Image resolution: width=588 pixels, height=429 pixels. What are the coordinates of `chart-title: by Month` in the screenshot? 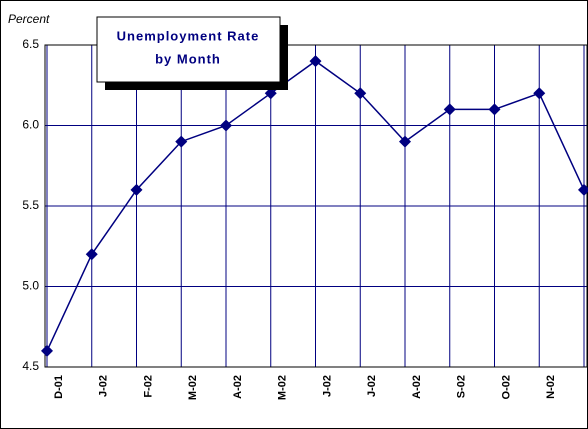 It's located at (188, 58).